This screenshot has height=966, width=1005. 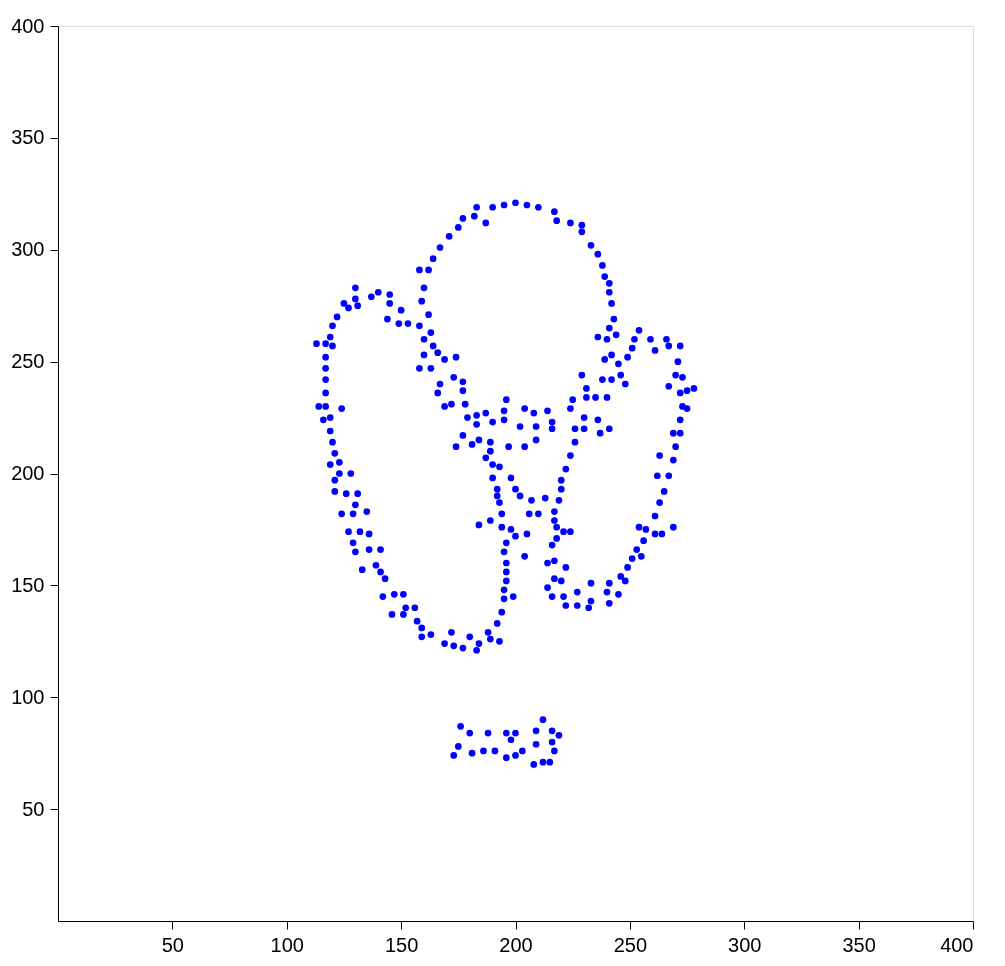 What do you see at coordinates (287, 944) in the screenshot?
I see `x-tick-label: 100` at bounding box center [287, 944].